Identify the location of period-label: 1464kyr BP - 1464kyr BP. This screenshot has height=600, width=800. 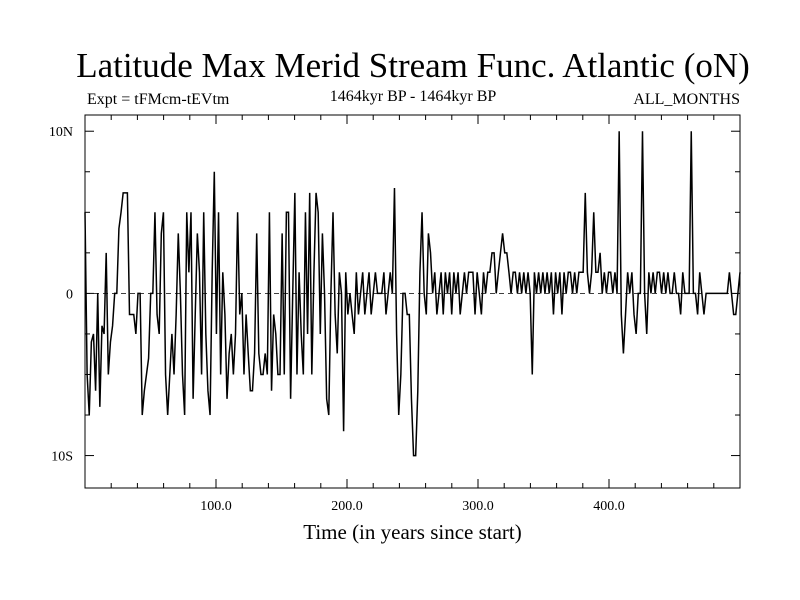
(413, 96).